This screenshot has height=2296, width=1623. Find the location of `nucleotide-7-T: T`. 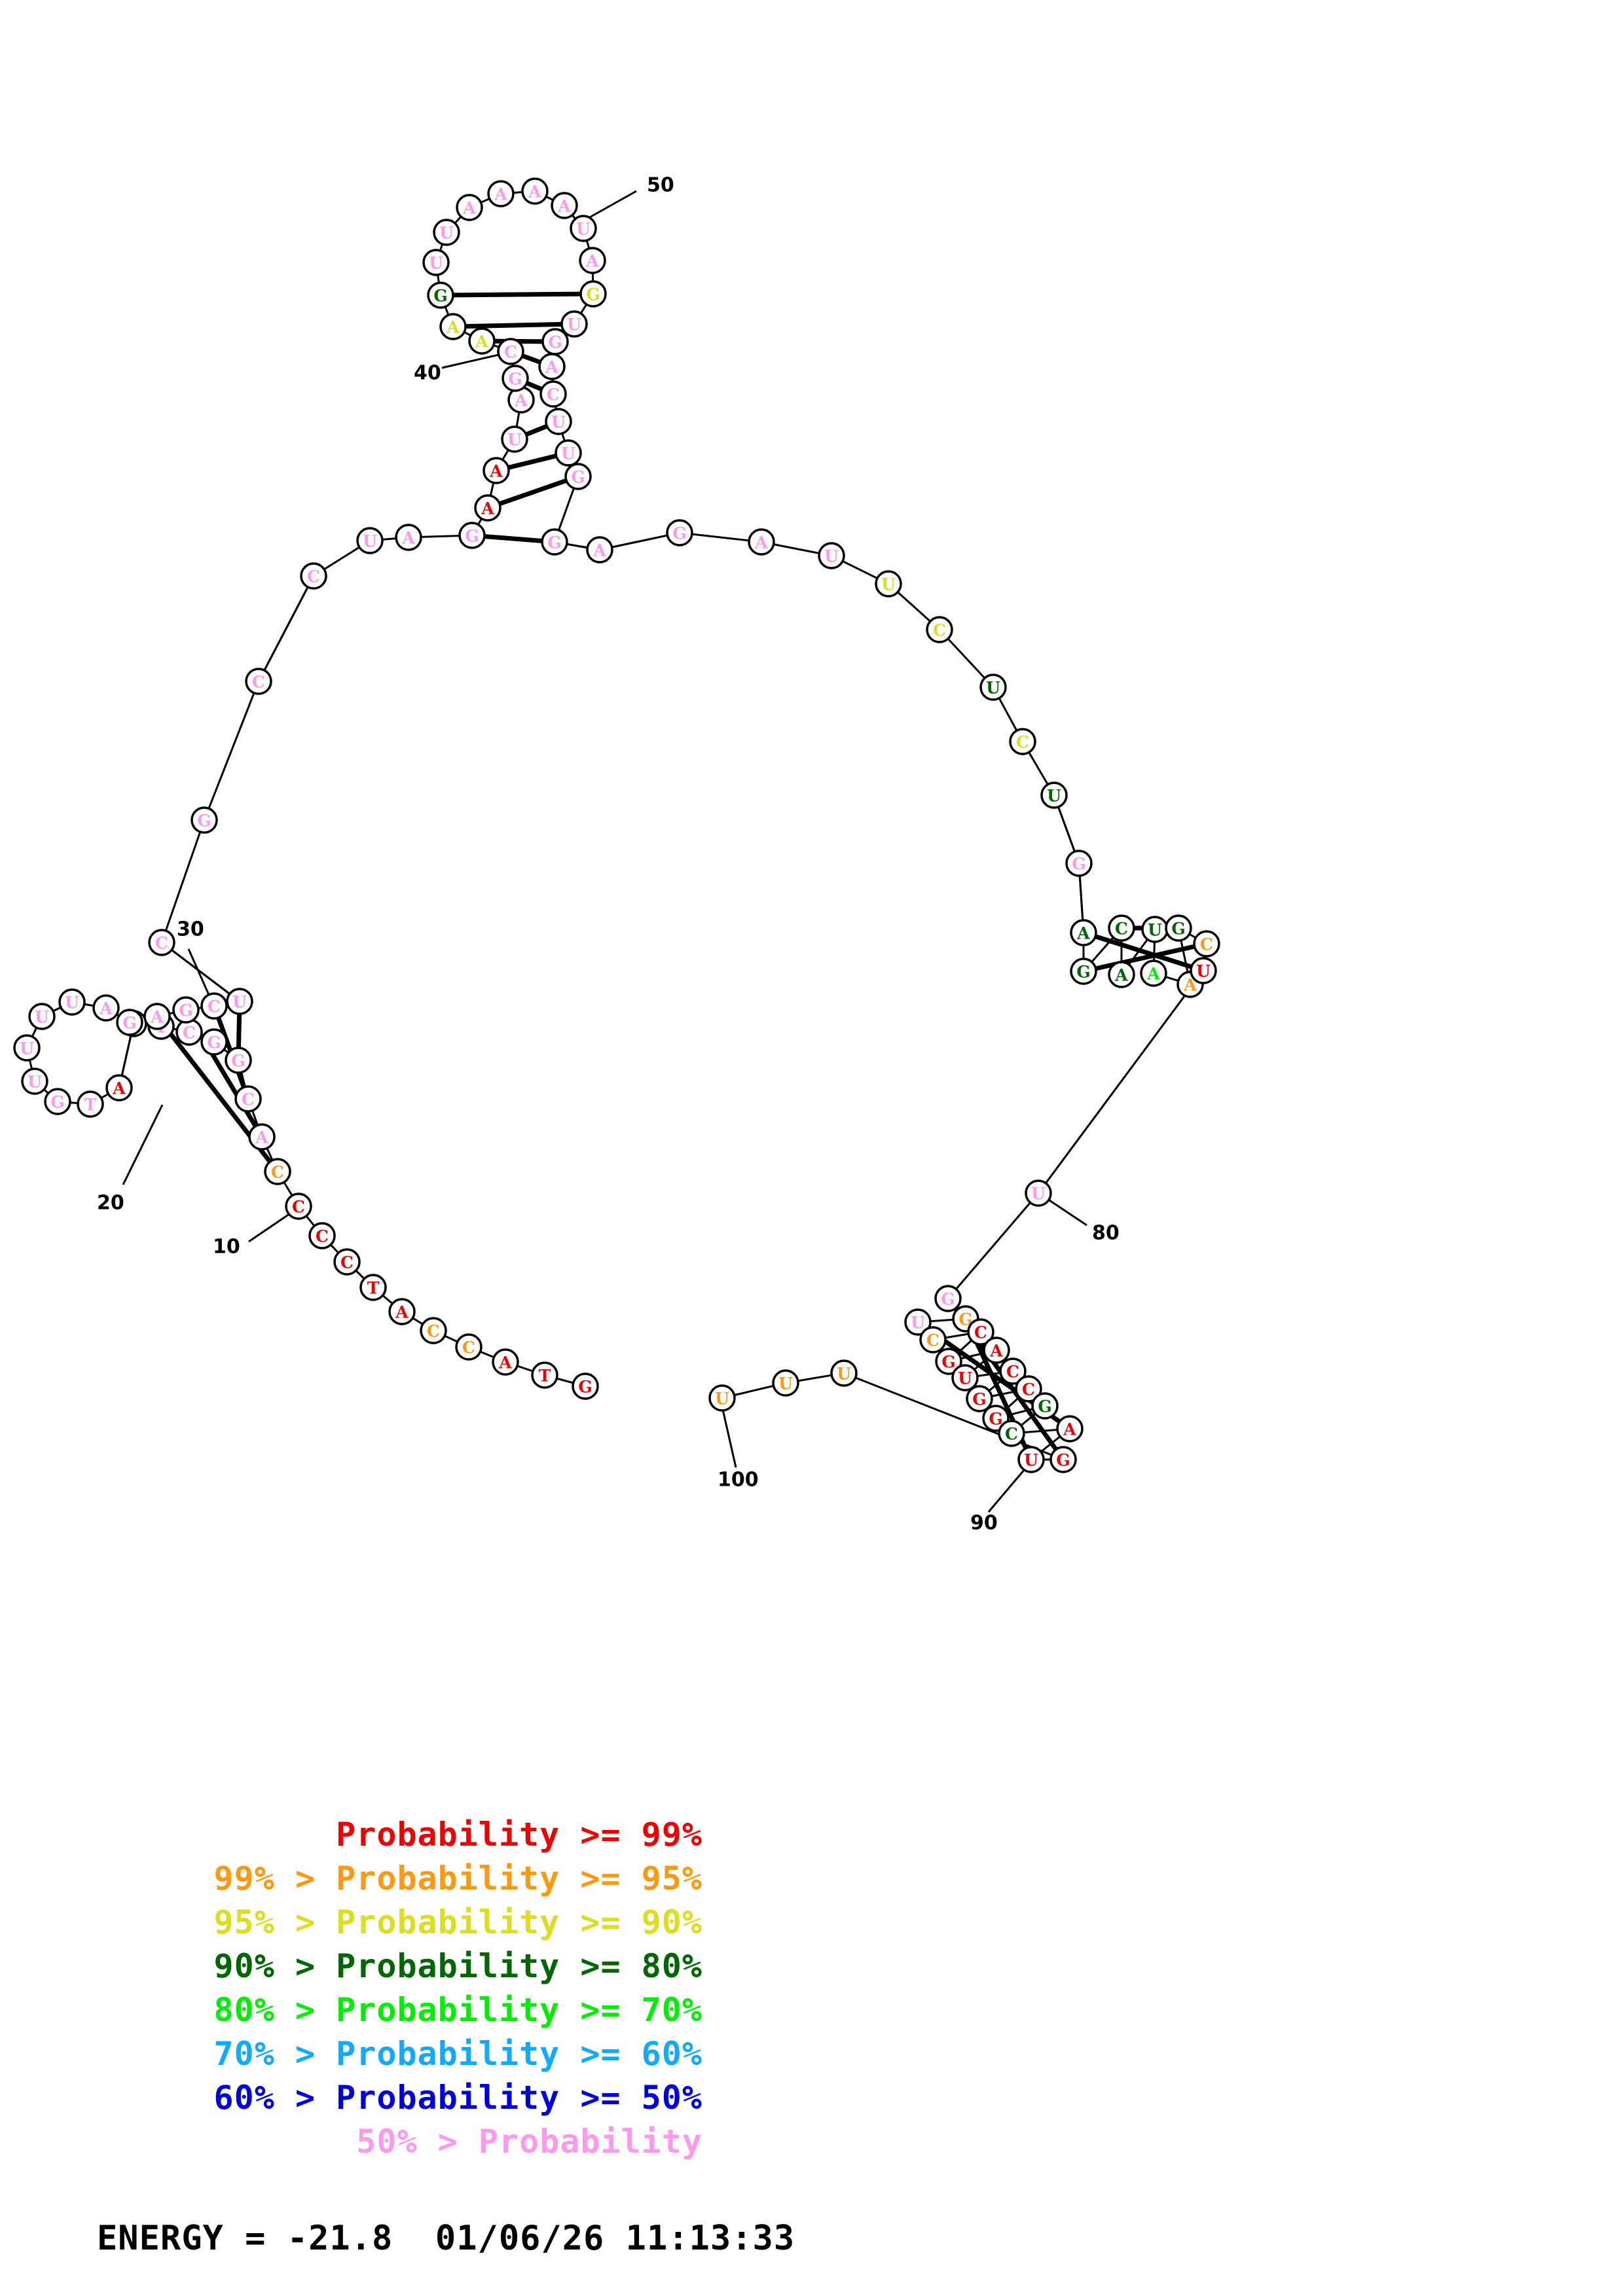

nucleotide-7-T: T is located at coordinates (373, 1287).